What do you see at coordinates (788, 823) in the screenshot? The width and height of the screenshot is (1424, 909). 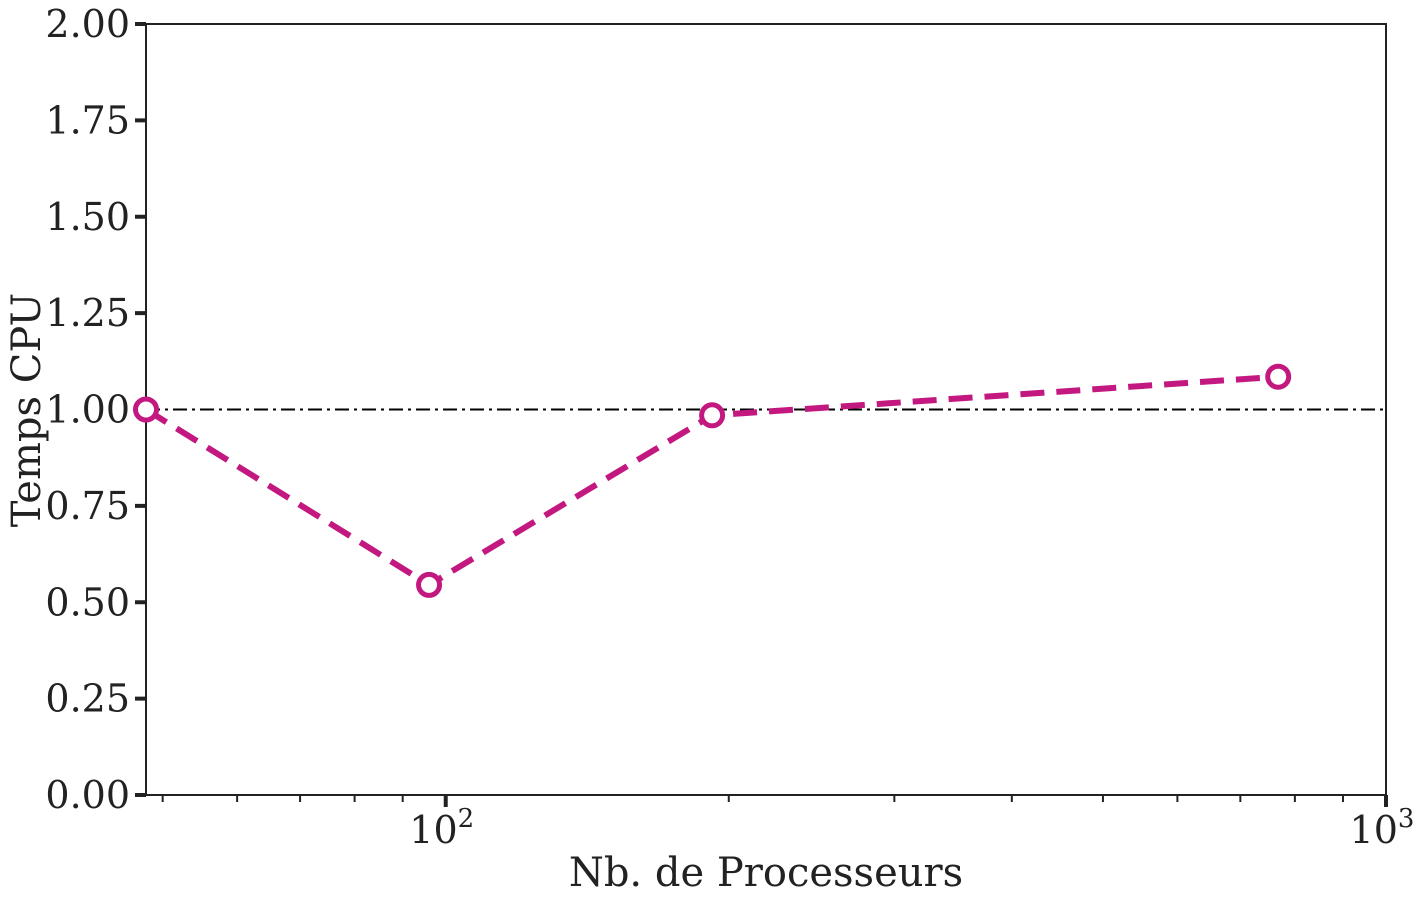 I see `x-axis-ticks: 10² 10³` at bounding box center [788, 823].